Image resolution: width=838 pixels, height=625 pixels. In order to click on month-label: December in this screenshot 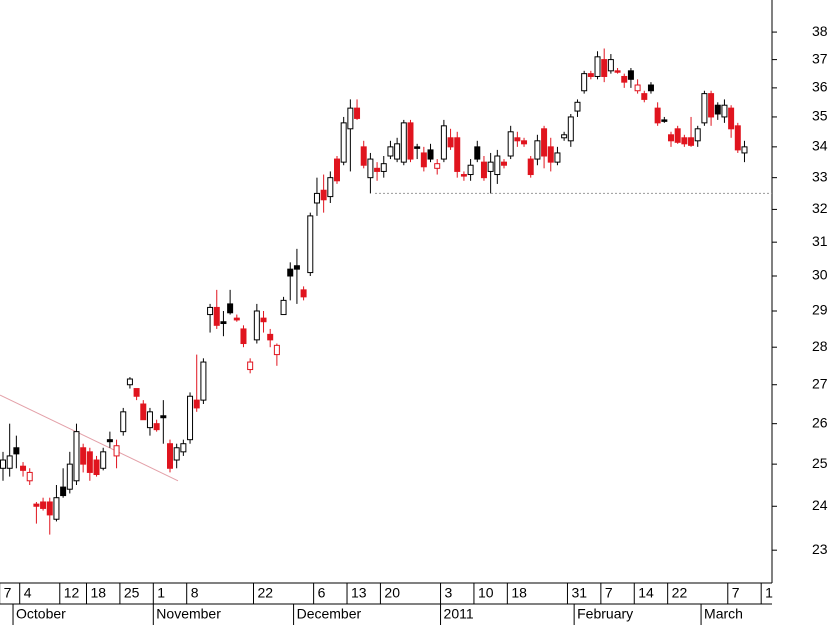, I will do `click(329, 614)`.